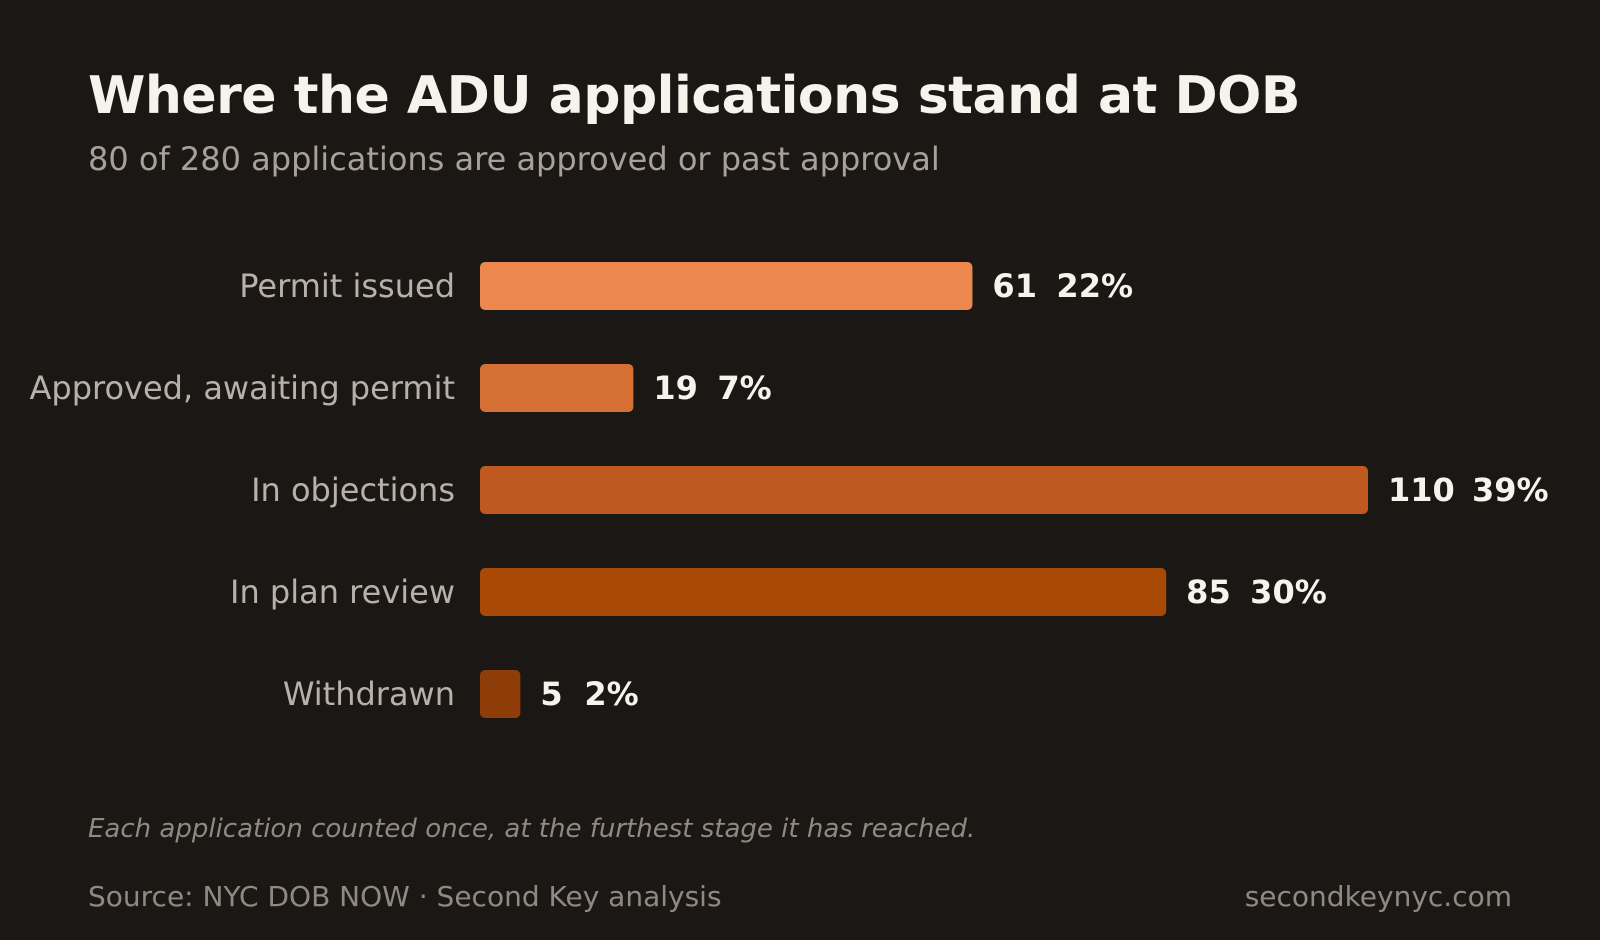 The height and width of the screenshot is (940, 1600). I want to click on category-label: In plan review, so click(342, 592).